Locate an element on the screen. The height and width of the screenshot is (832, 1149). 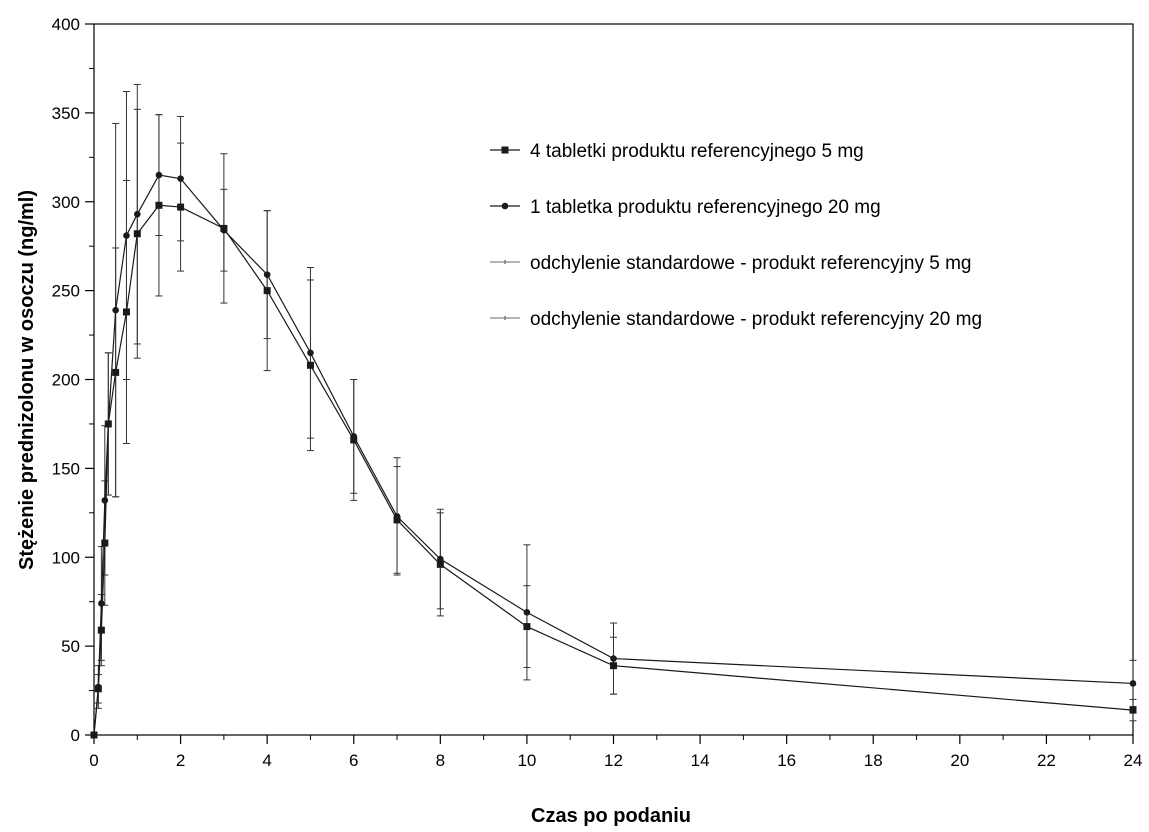
x-tick-label: 22 is located at coordinates (1046, 760).